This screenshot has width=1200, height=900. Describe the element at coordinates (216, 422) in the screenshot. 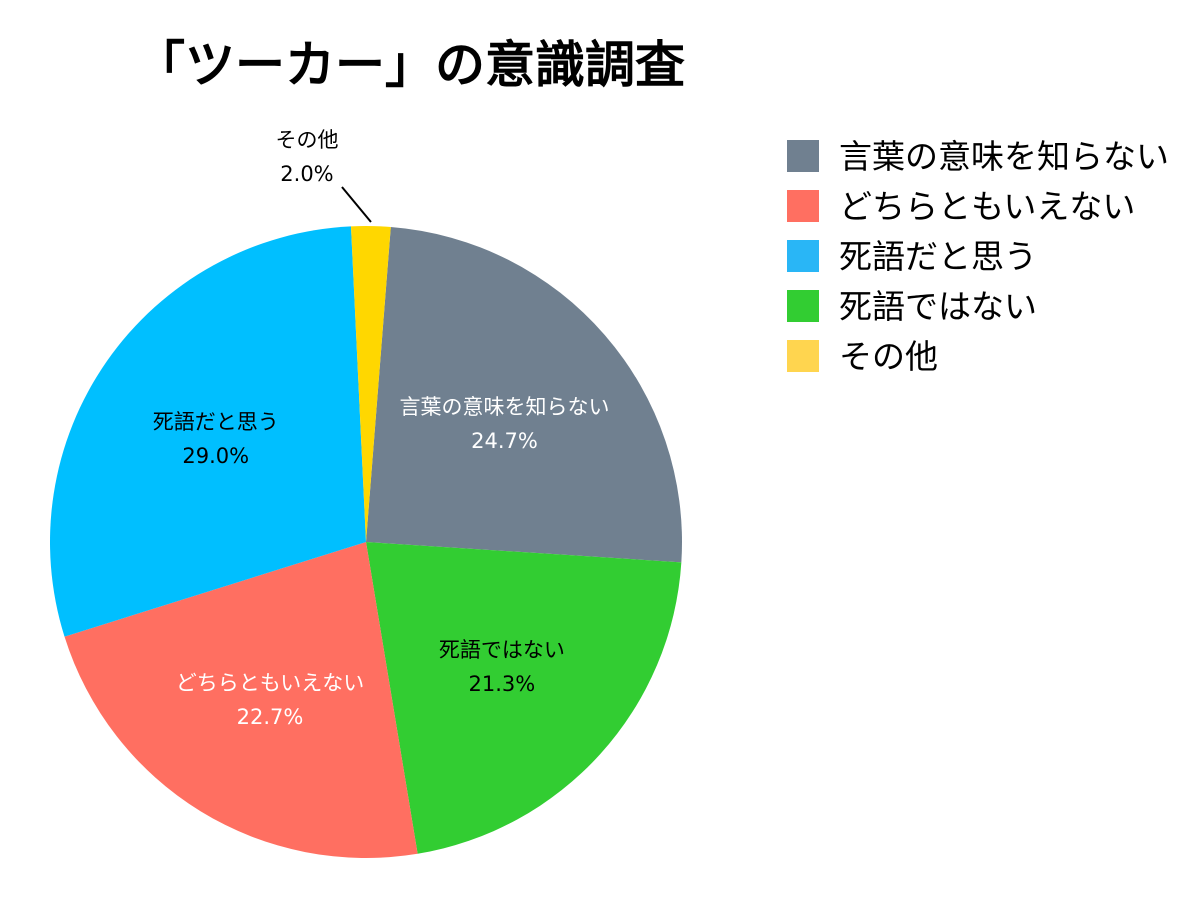

I see `slice-label-name: 死語だと思う` at that location.